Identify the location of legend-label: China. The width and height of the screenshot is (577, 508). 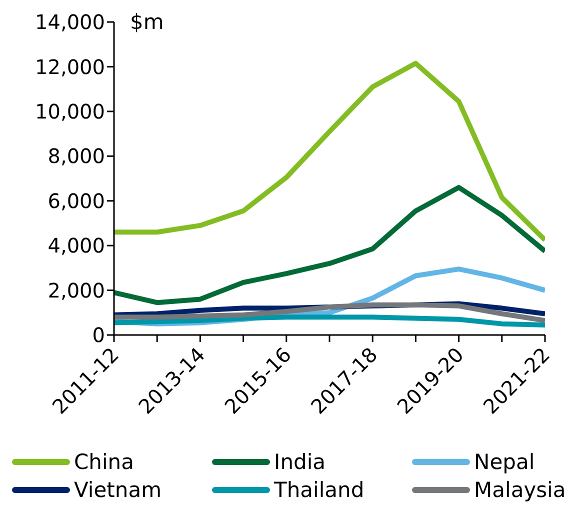
(104, 462).